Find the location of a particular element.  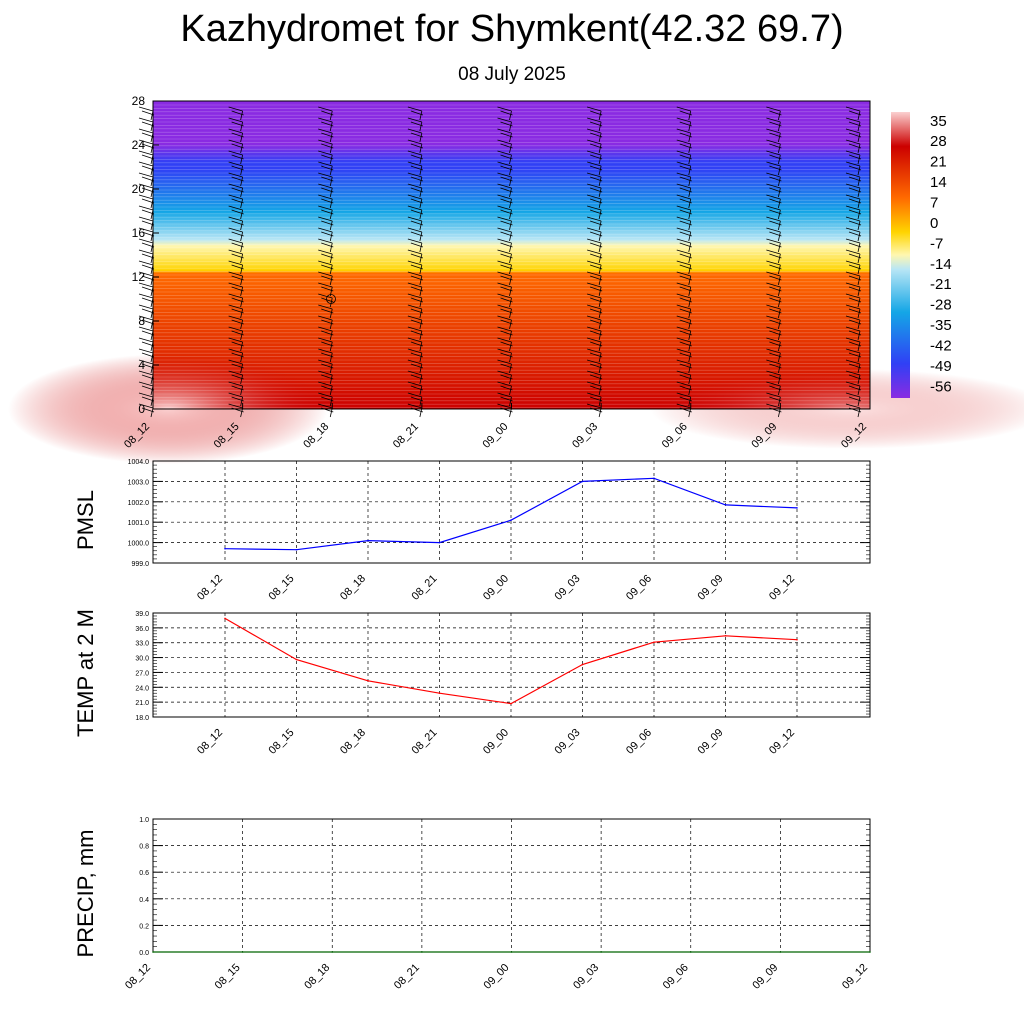

y-tick-label: 18.0 is located at coordinates (142, 718).